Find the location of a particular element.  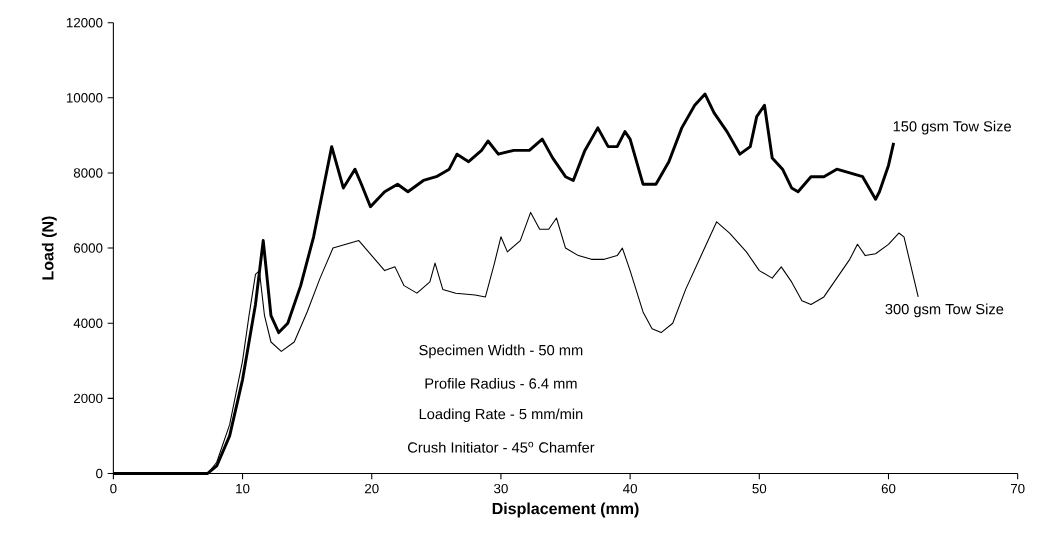

annotation: Specimen Width - 50 mm is located at coordinates (501, 351).